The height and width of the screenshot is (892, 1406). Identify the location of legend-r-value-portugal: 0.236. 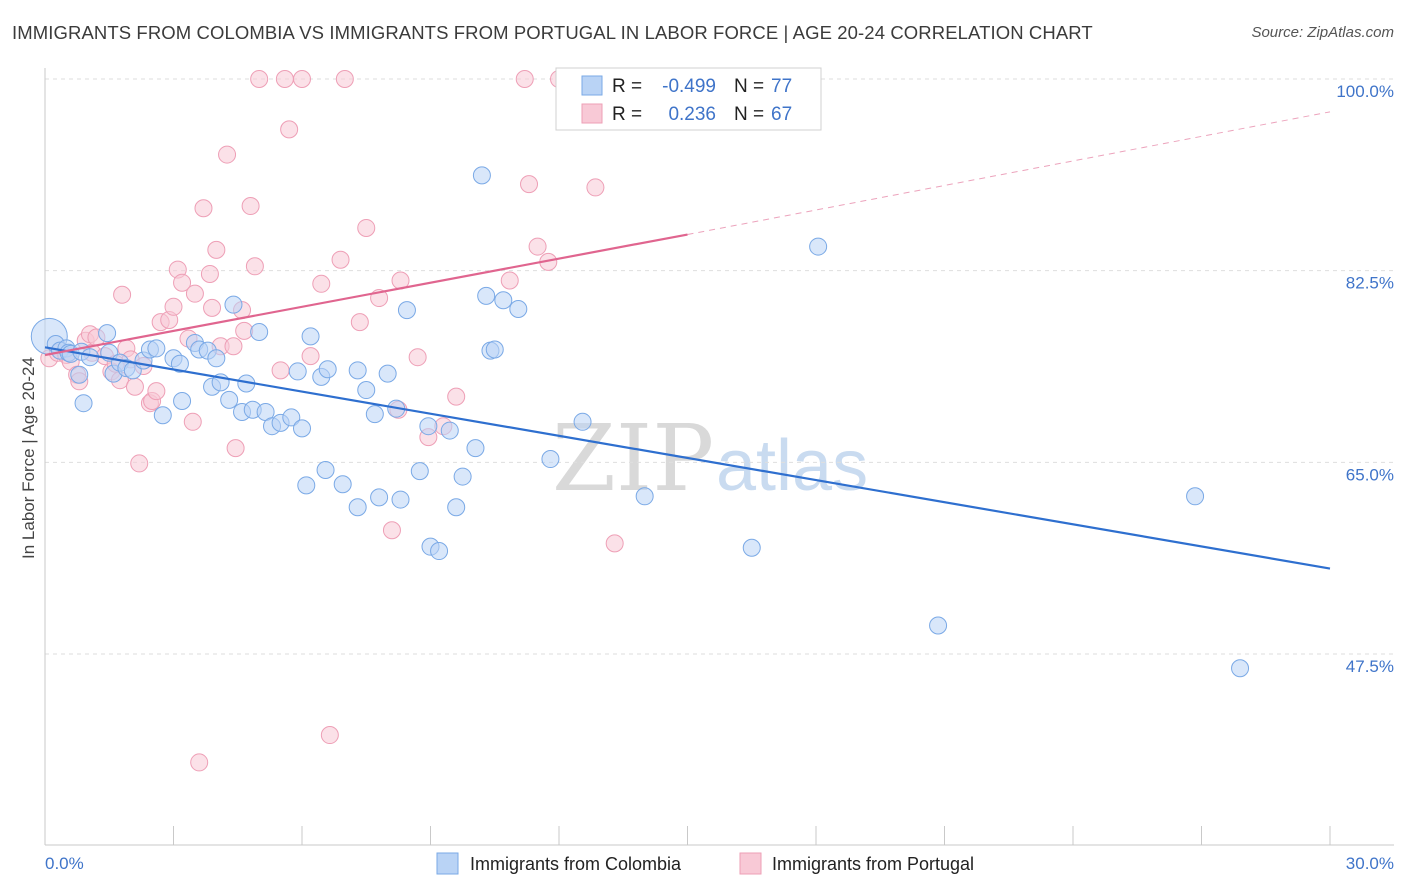
(692, 114).